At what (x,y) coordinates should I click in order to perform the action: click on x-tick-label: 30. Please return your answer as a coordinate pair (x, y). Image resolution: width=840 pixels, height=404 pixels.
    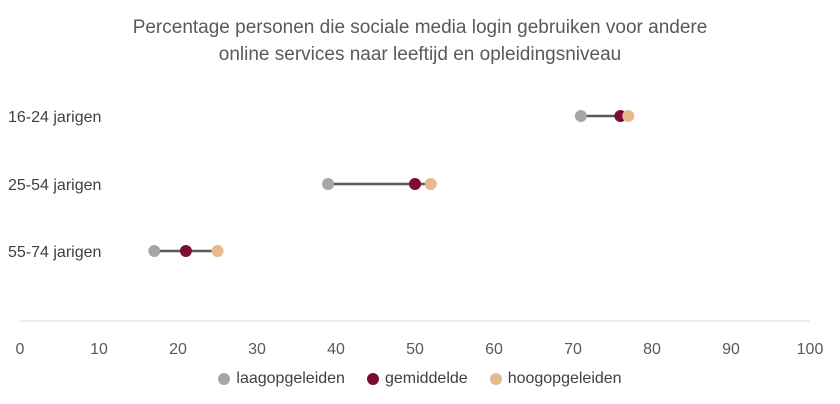
    Looking at the image, I should click on (257, 349).